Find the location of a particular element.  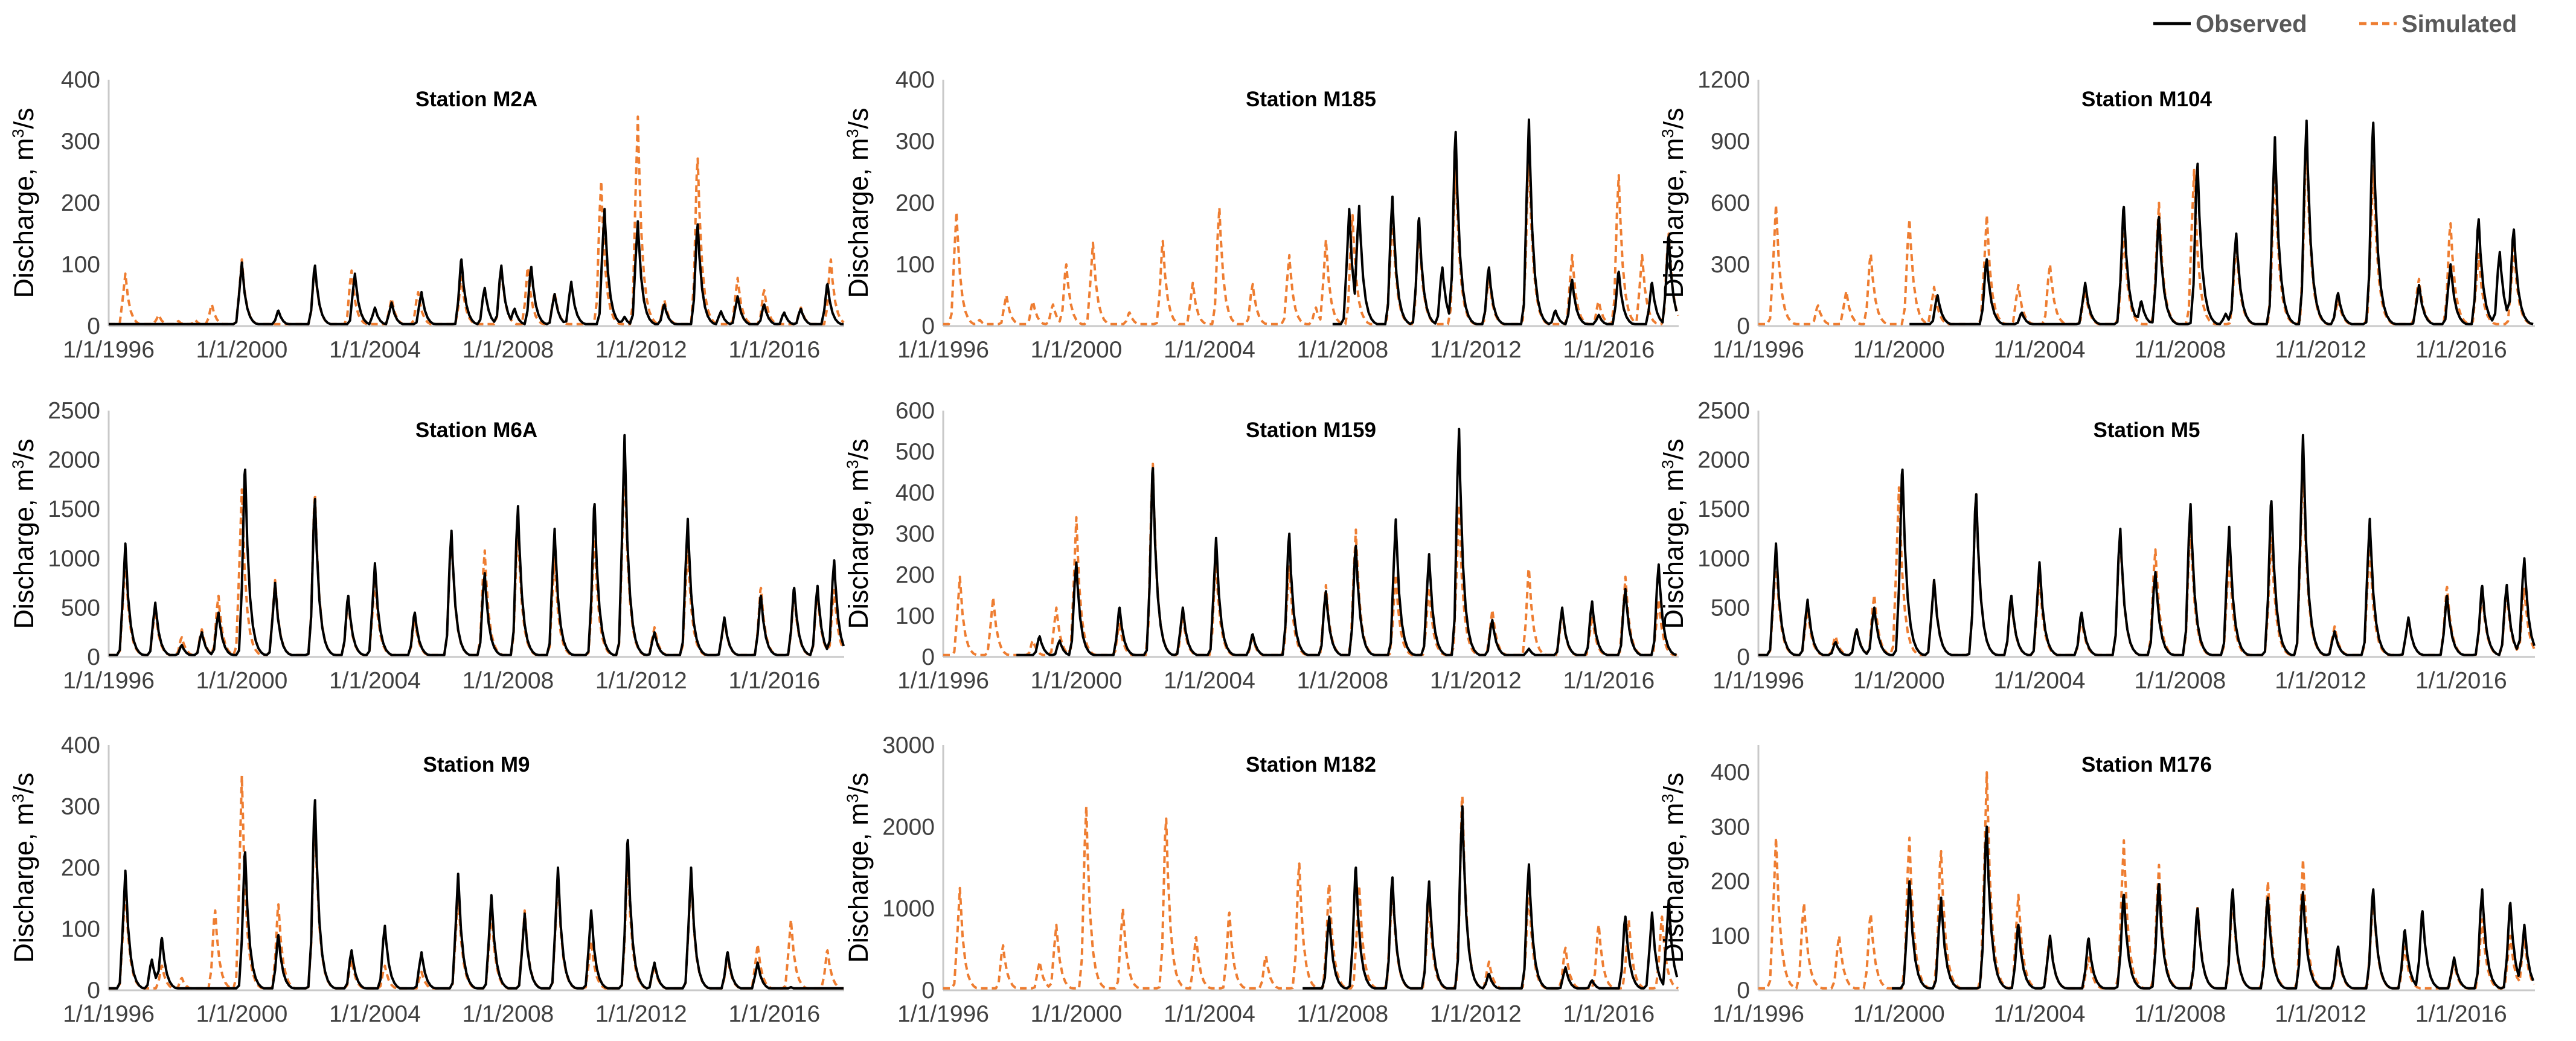

legend-observed-label: Observed is located at coordinates (2251, 24).